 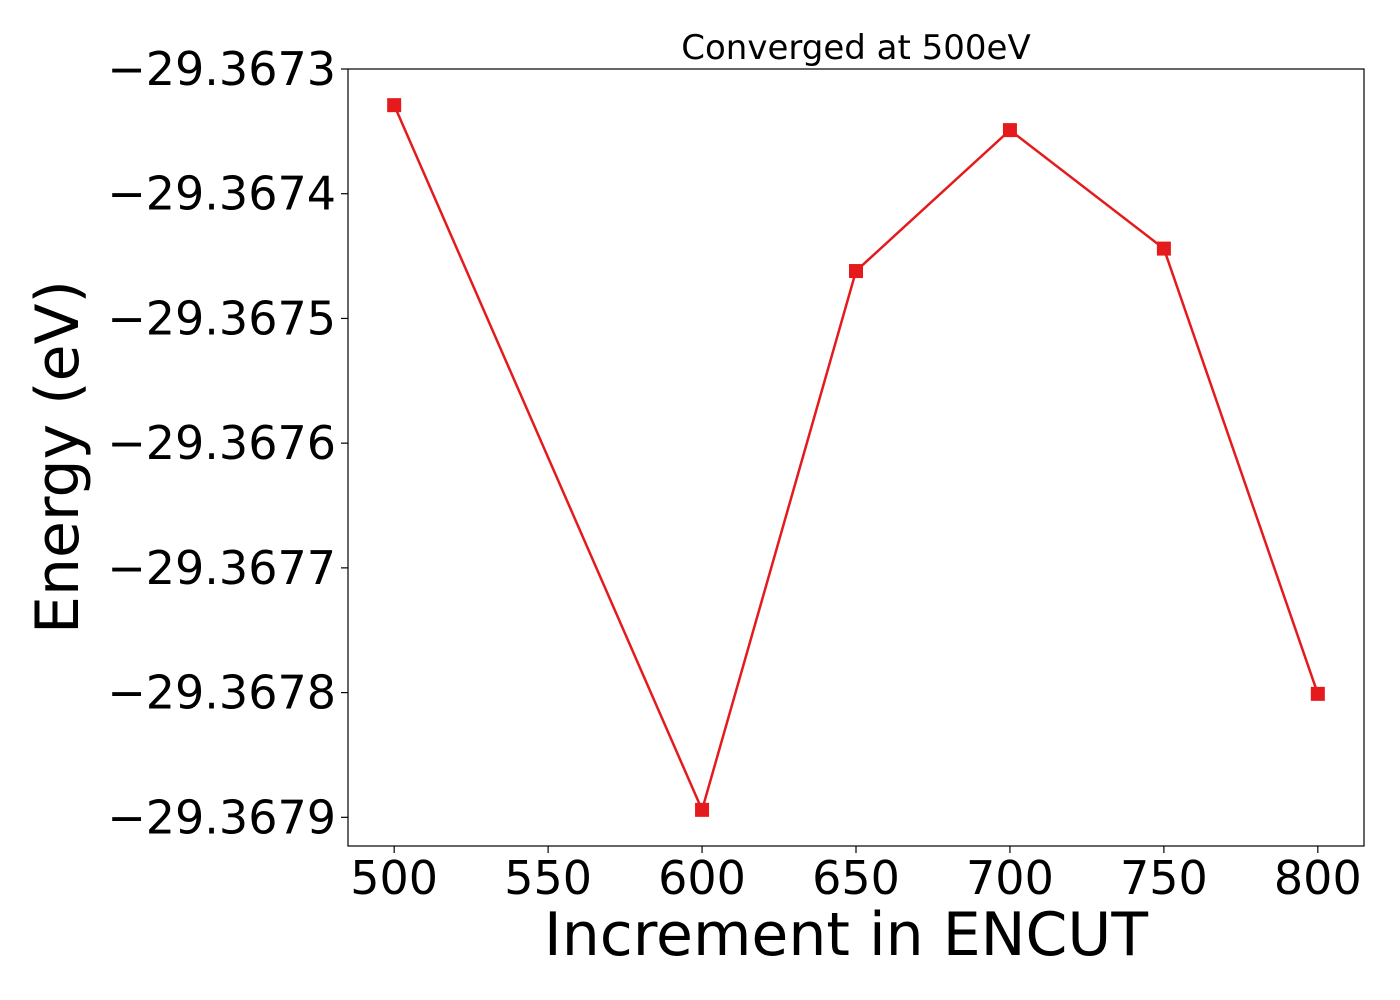 I want to click on y-tick-label: −29.3674, so click(x=221, y=194).